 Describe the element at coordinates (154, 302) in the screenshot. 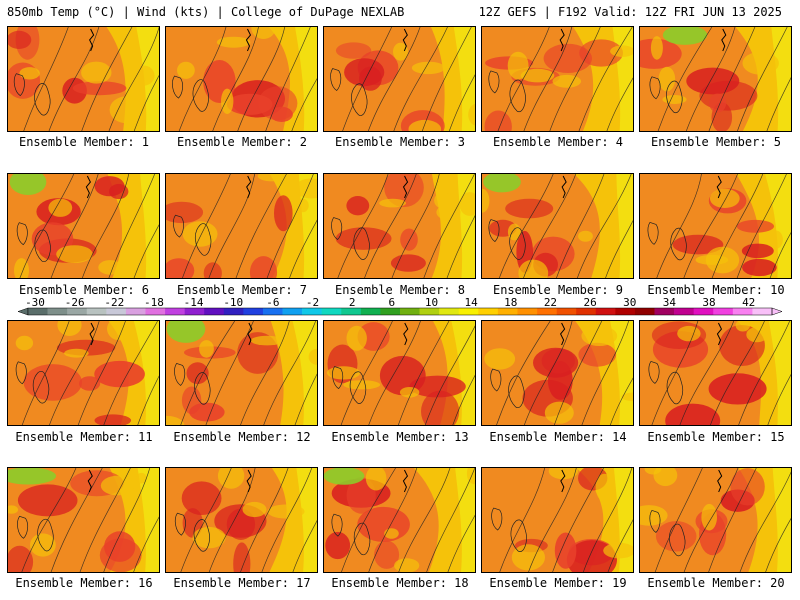

I see `colorbar-tick-label: -18` at that location.